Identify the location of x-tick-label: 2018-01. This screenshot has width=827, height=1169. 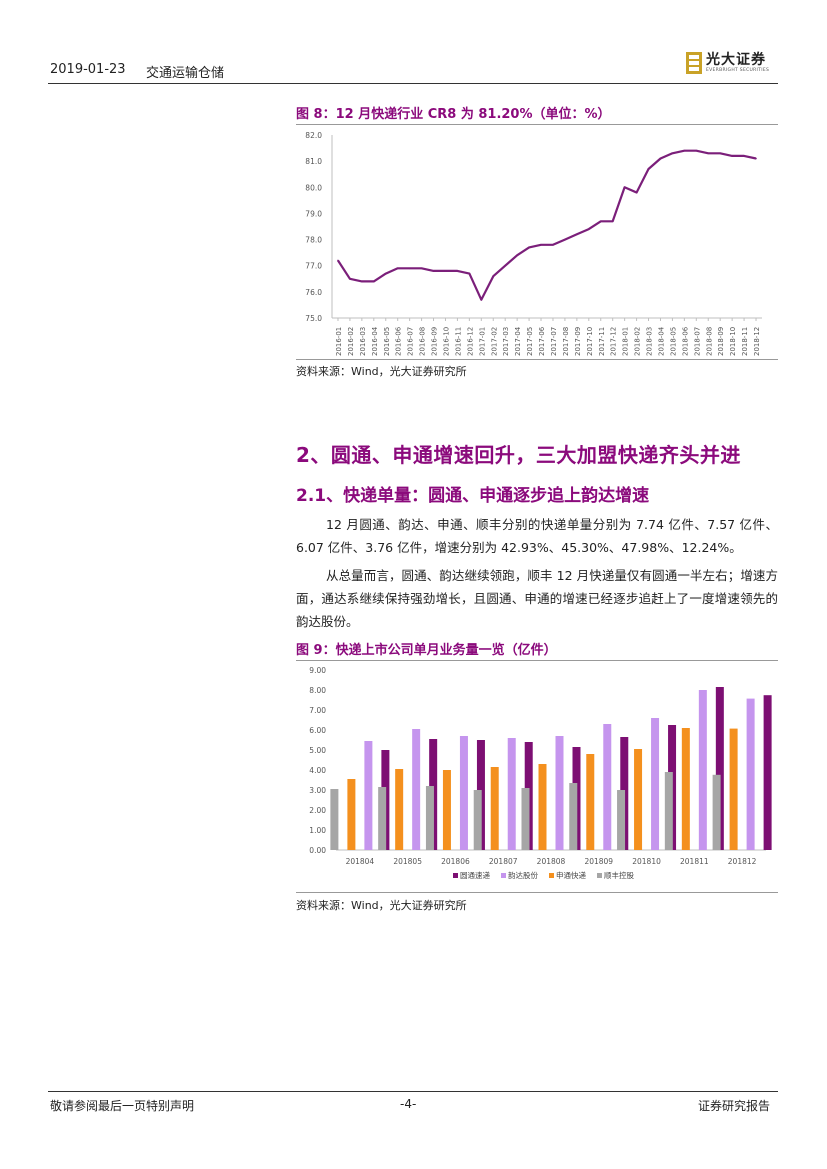
(626, 341).